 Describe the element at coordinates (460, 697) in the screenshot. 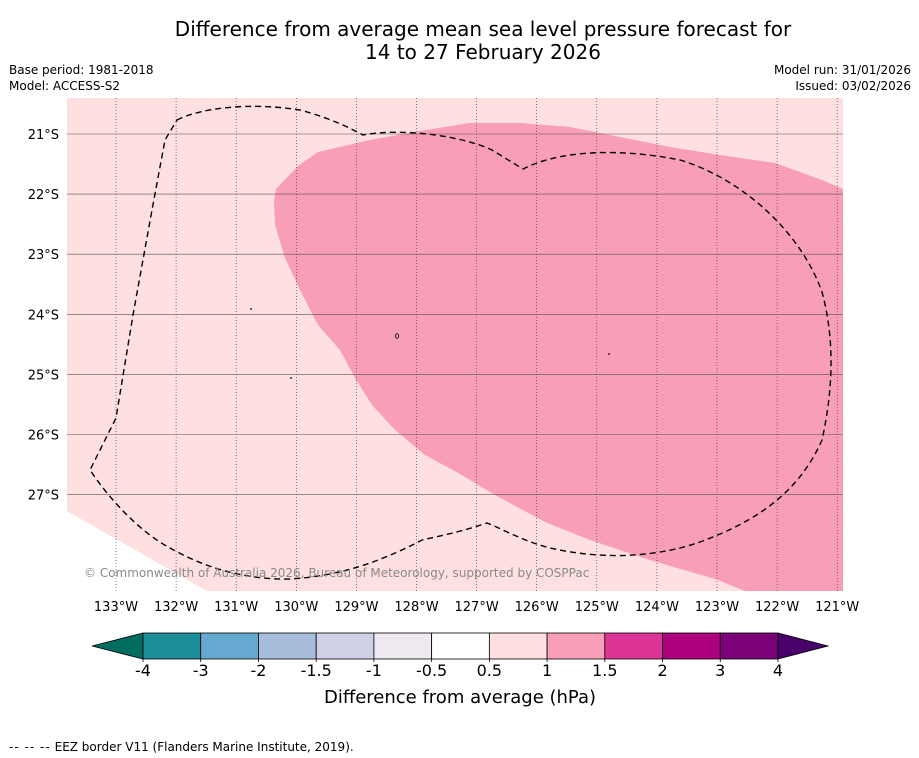

I see `colorbar-label: Difference from average (hPa)` at that location.